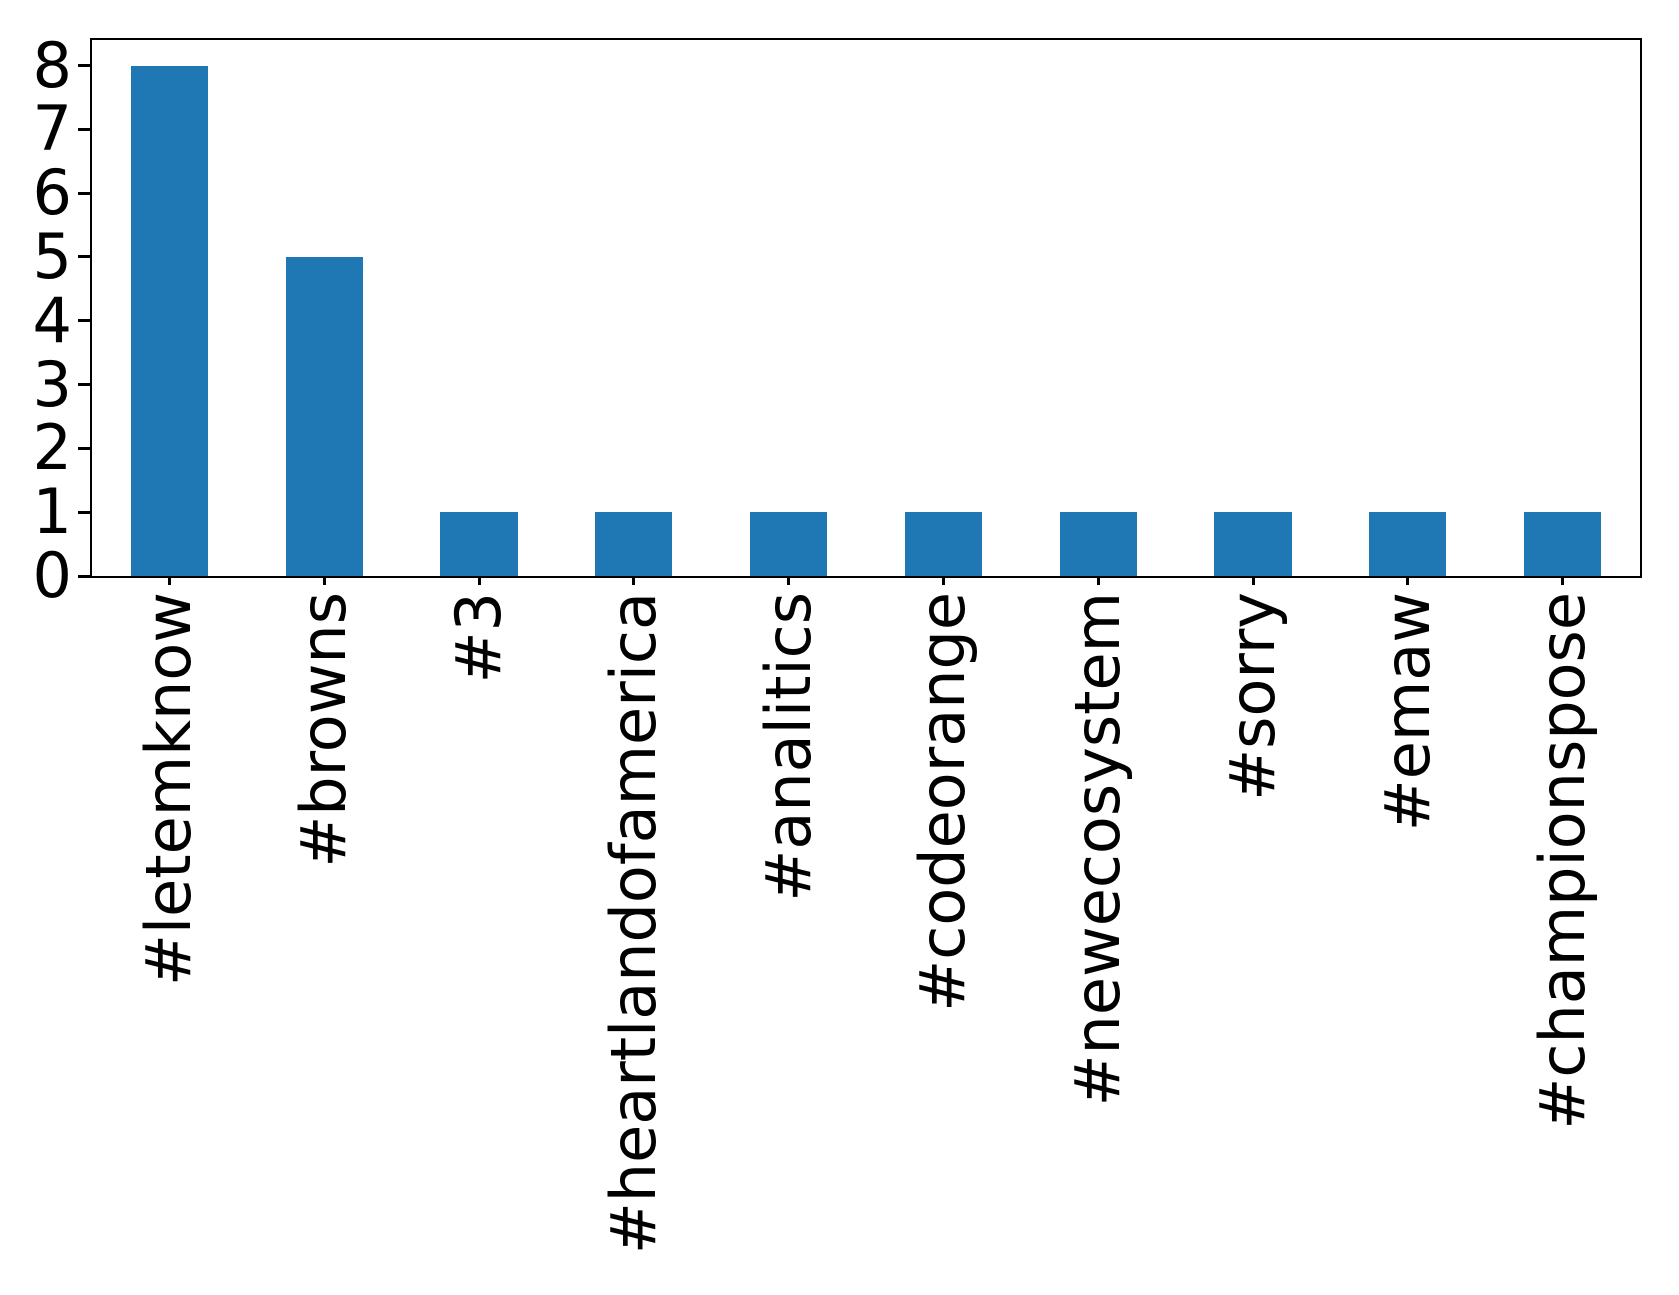 The height and width of the screenshot is (1295, 1679). What do you see at coordinates (52, 384) in the screenshot?
I see `y-tick-label: 3` at bounding box center [52, 384].